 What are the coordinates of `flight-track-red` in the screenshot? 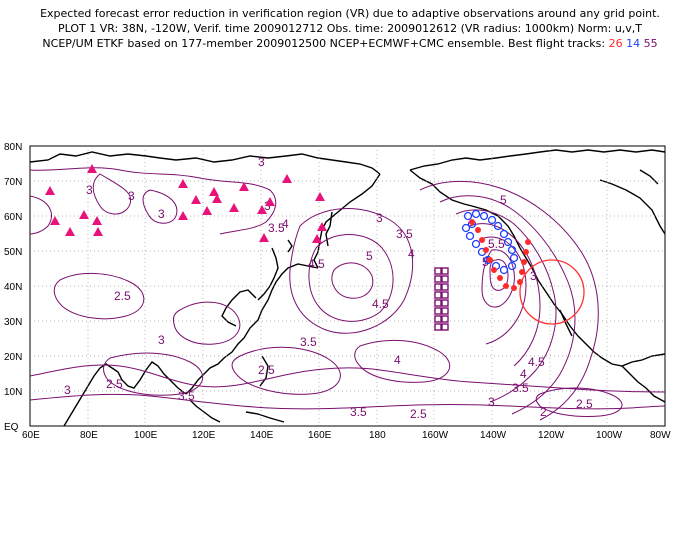 It's located at (500, 255).